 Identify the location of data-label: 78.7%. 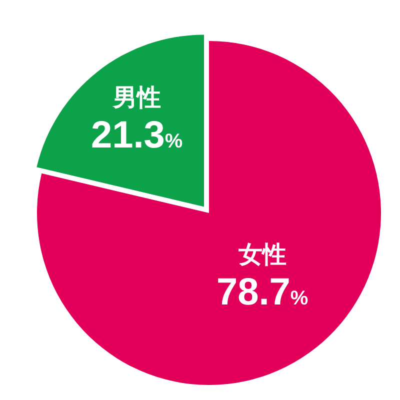
(262, 292).